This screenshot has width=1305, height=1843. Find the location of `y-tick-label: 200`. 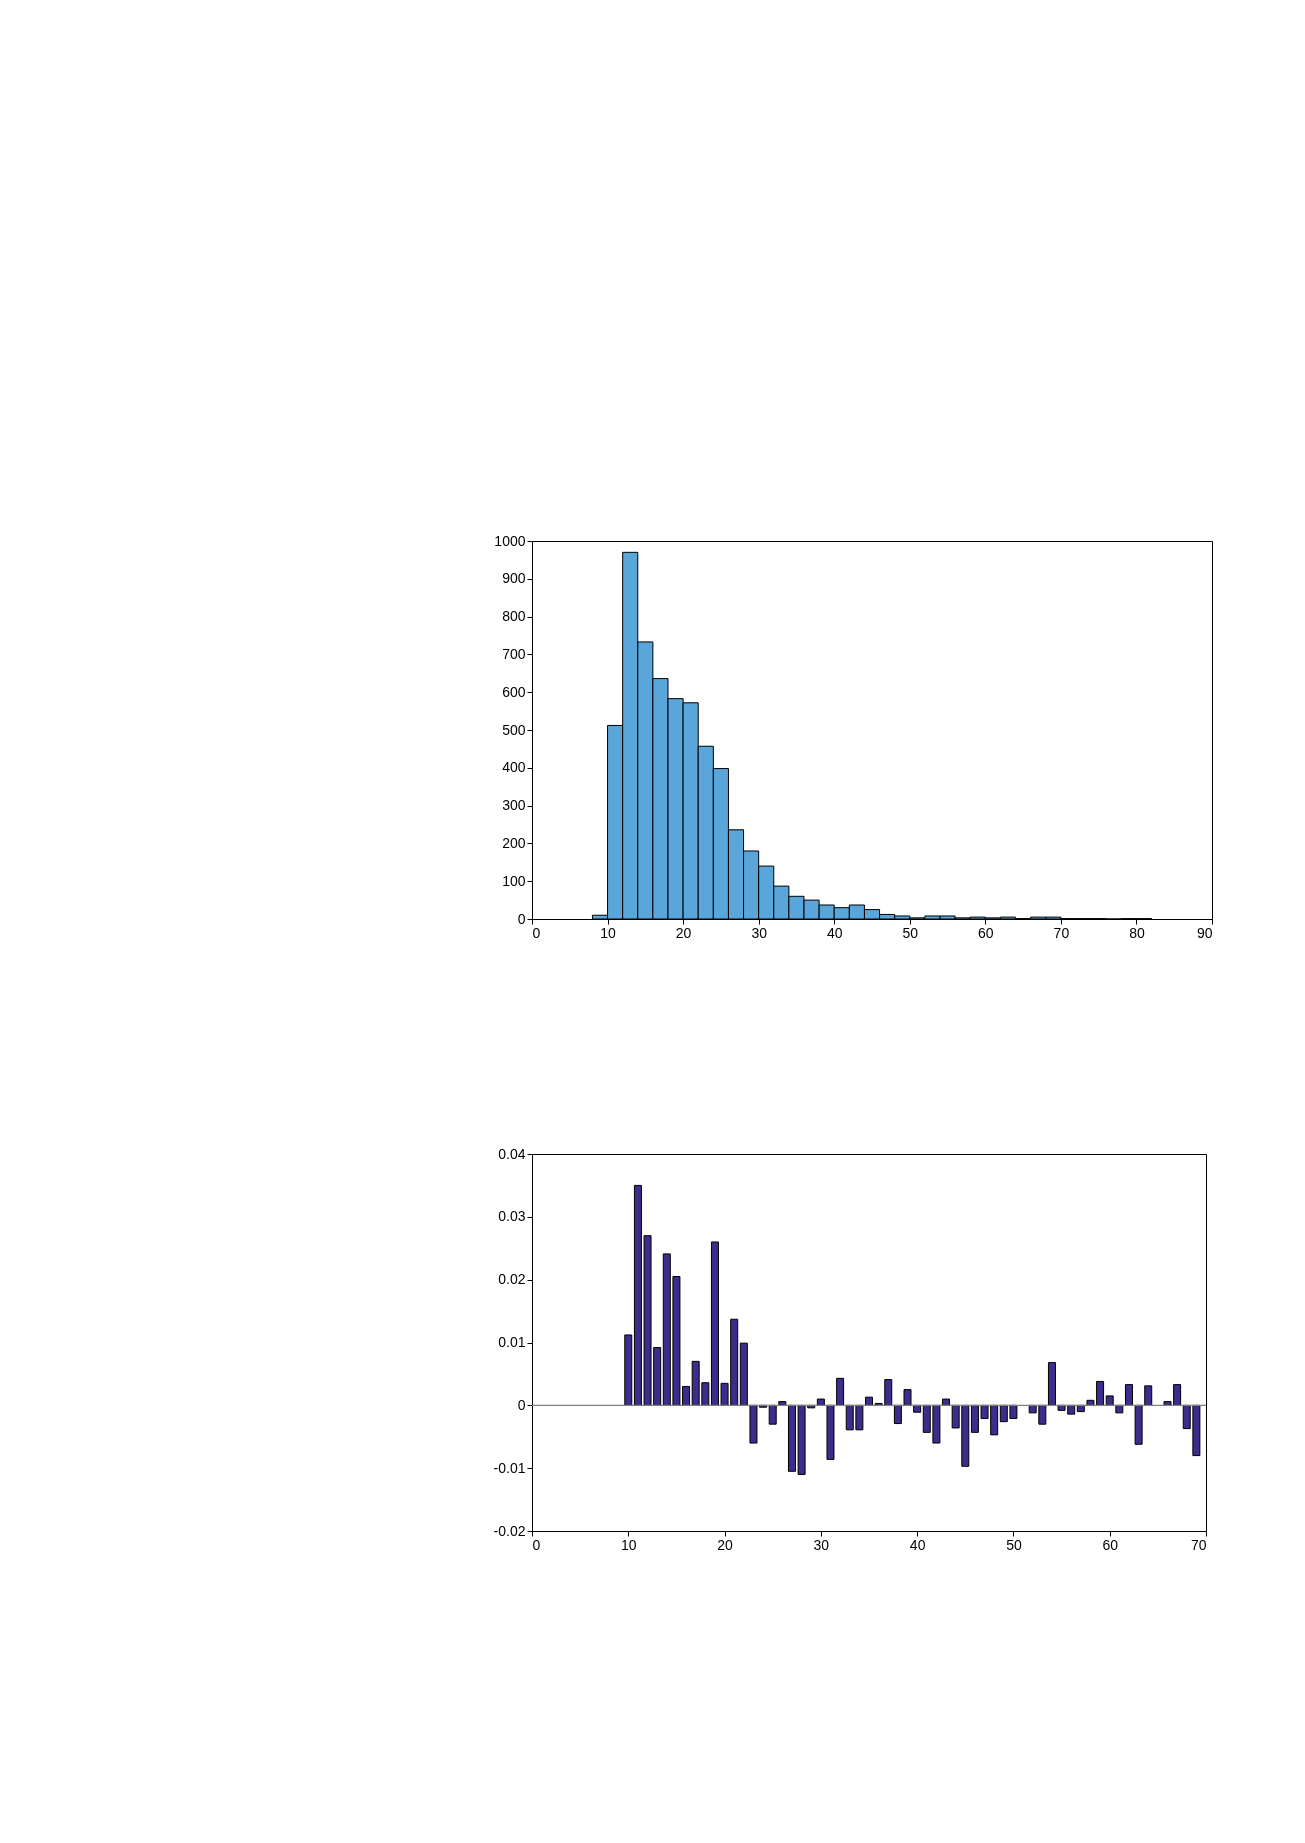

y-tick-label: 200 is located at coordinates (514, 842).